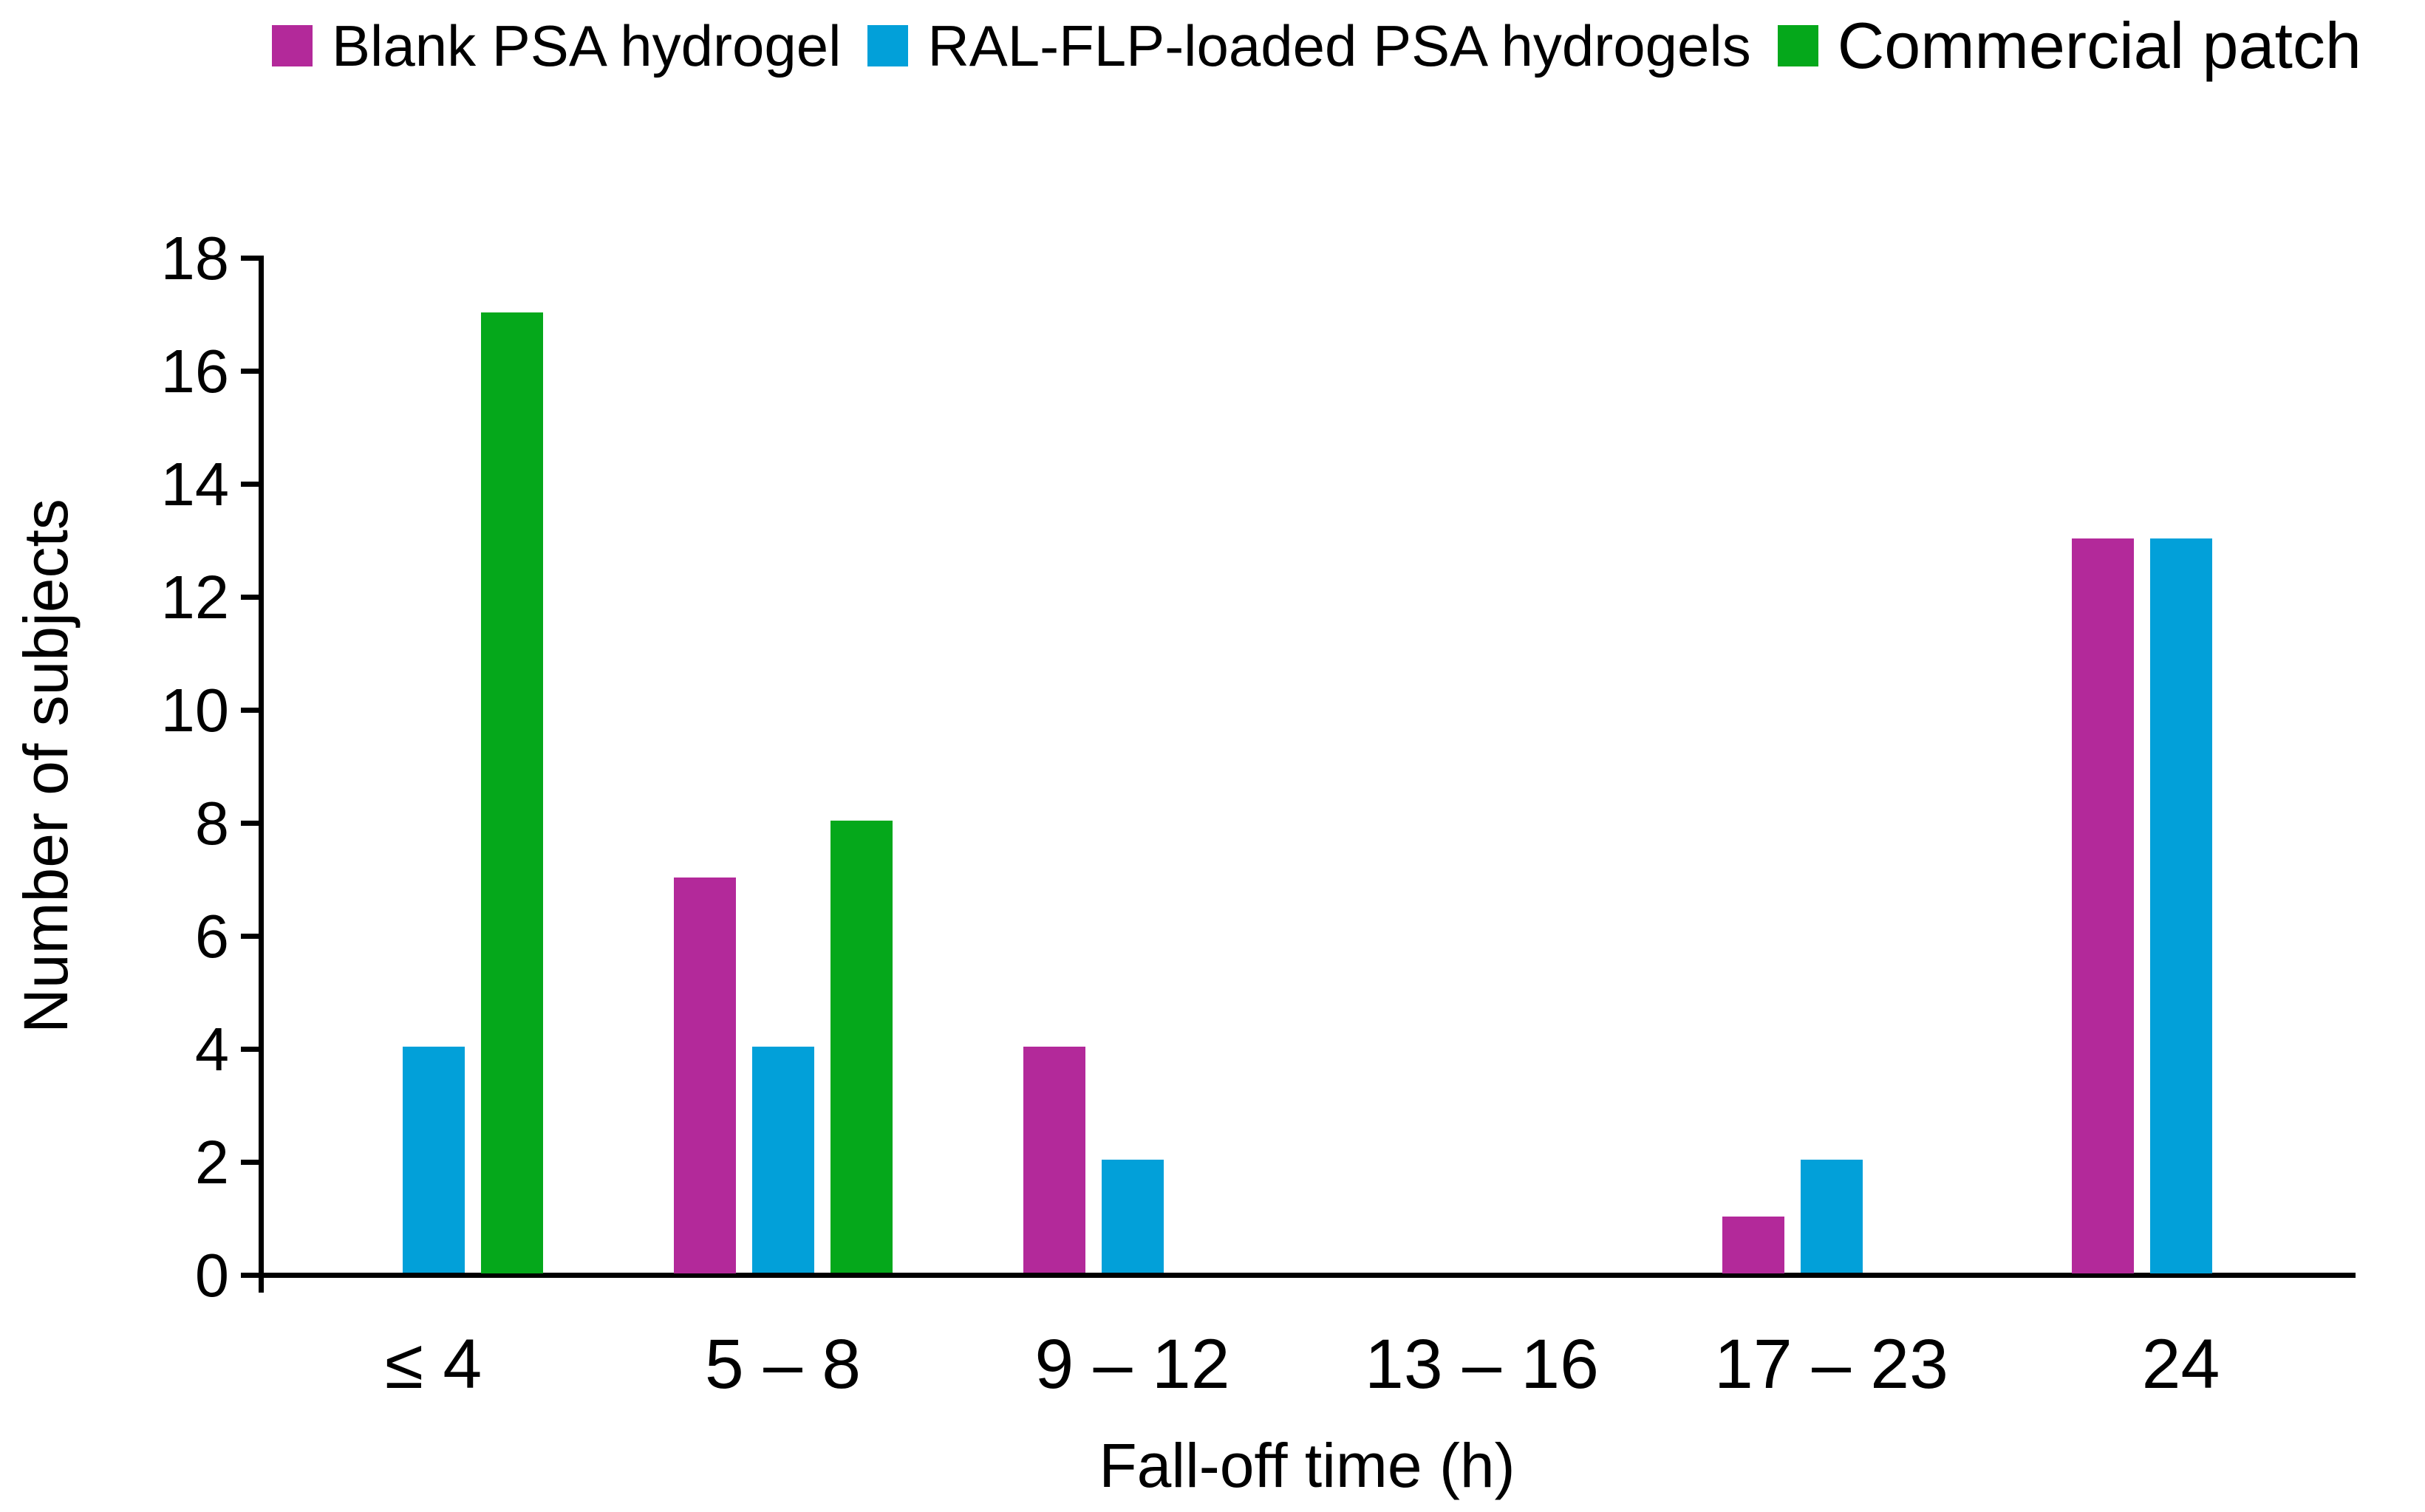 The image size is (2425, 1512). I want to click on y-tick-label: 18, so click(194, 258).